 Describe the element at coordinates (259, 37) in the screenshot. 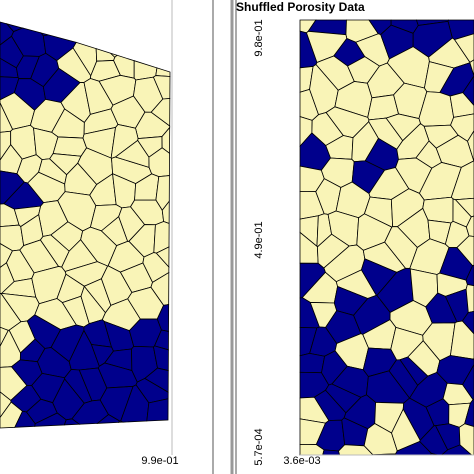

I see `y-tick-label: 9.8e-01` at that location.